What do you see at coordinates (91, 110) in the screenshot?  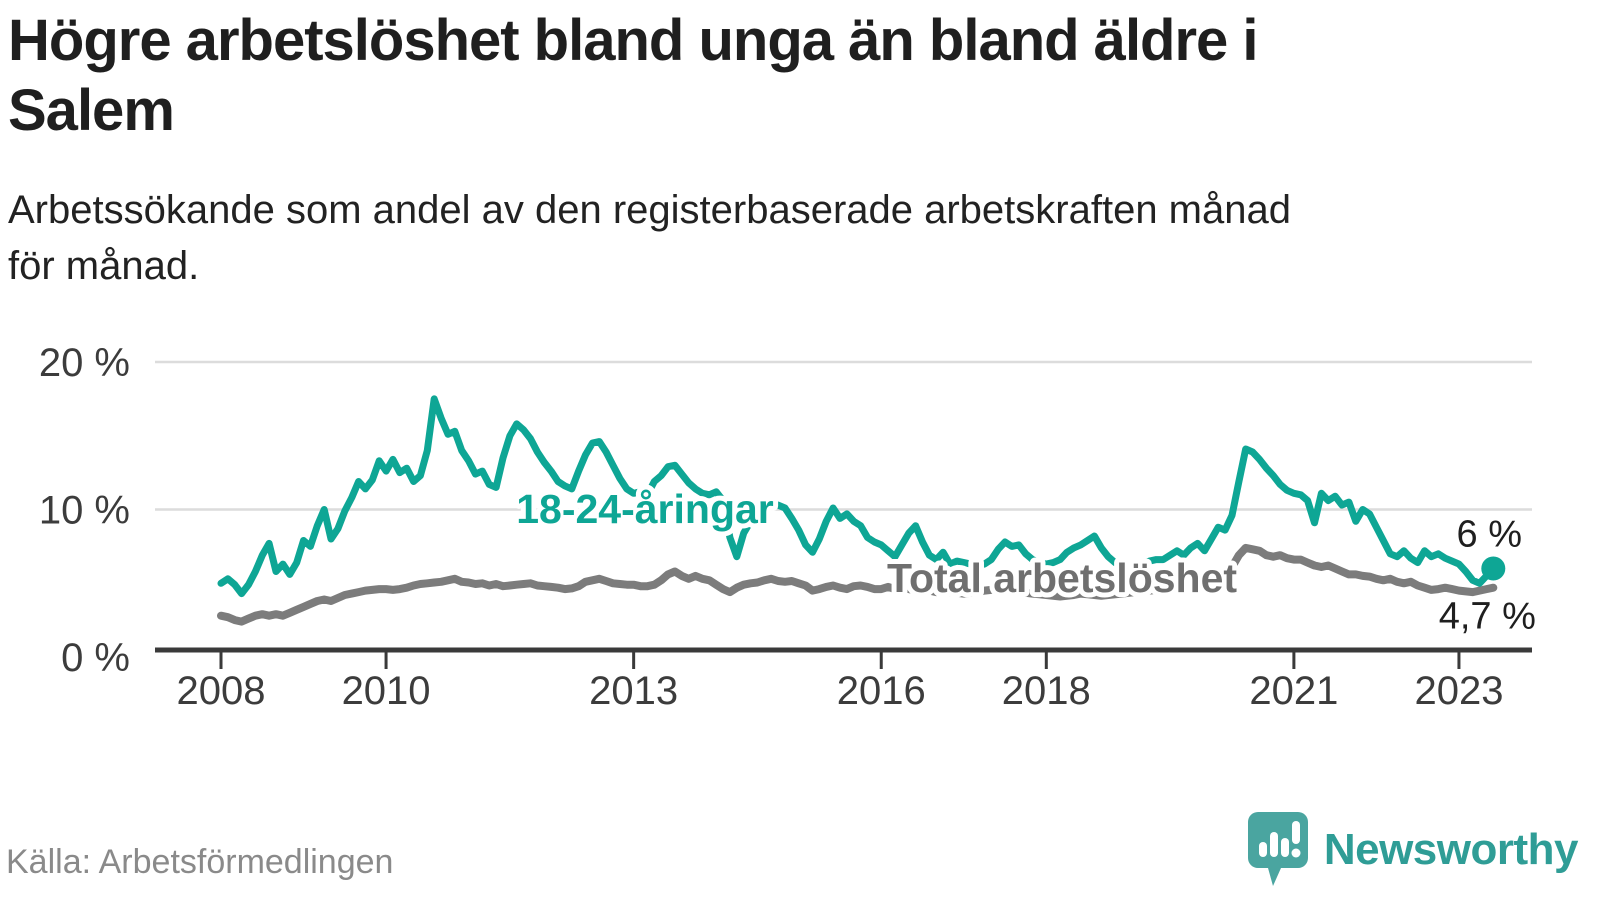 I see `title-line-2: Salem` at bounding box center [91, 110].